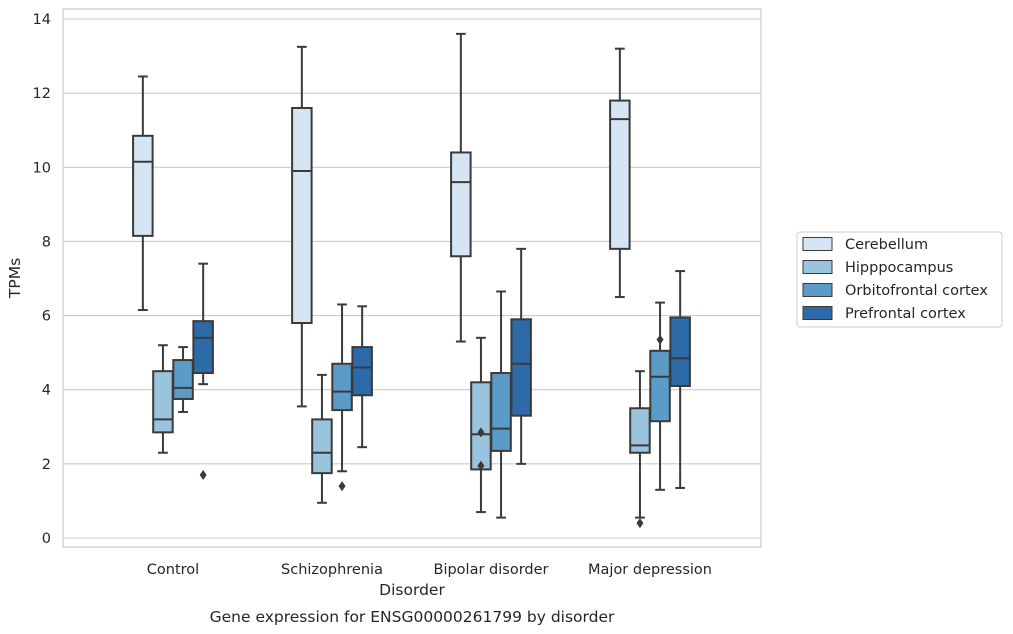  Describe the element at coordinates (412, 590) in the screenshot. I see `x-axis-label: Disorder` at that location.